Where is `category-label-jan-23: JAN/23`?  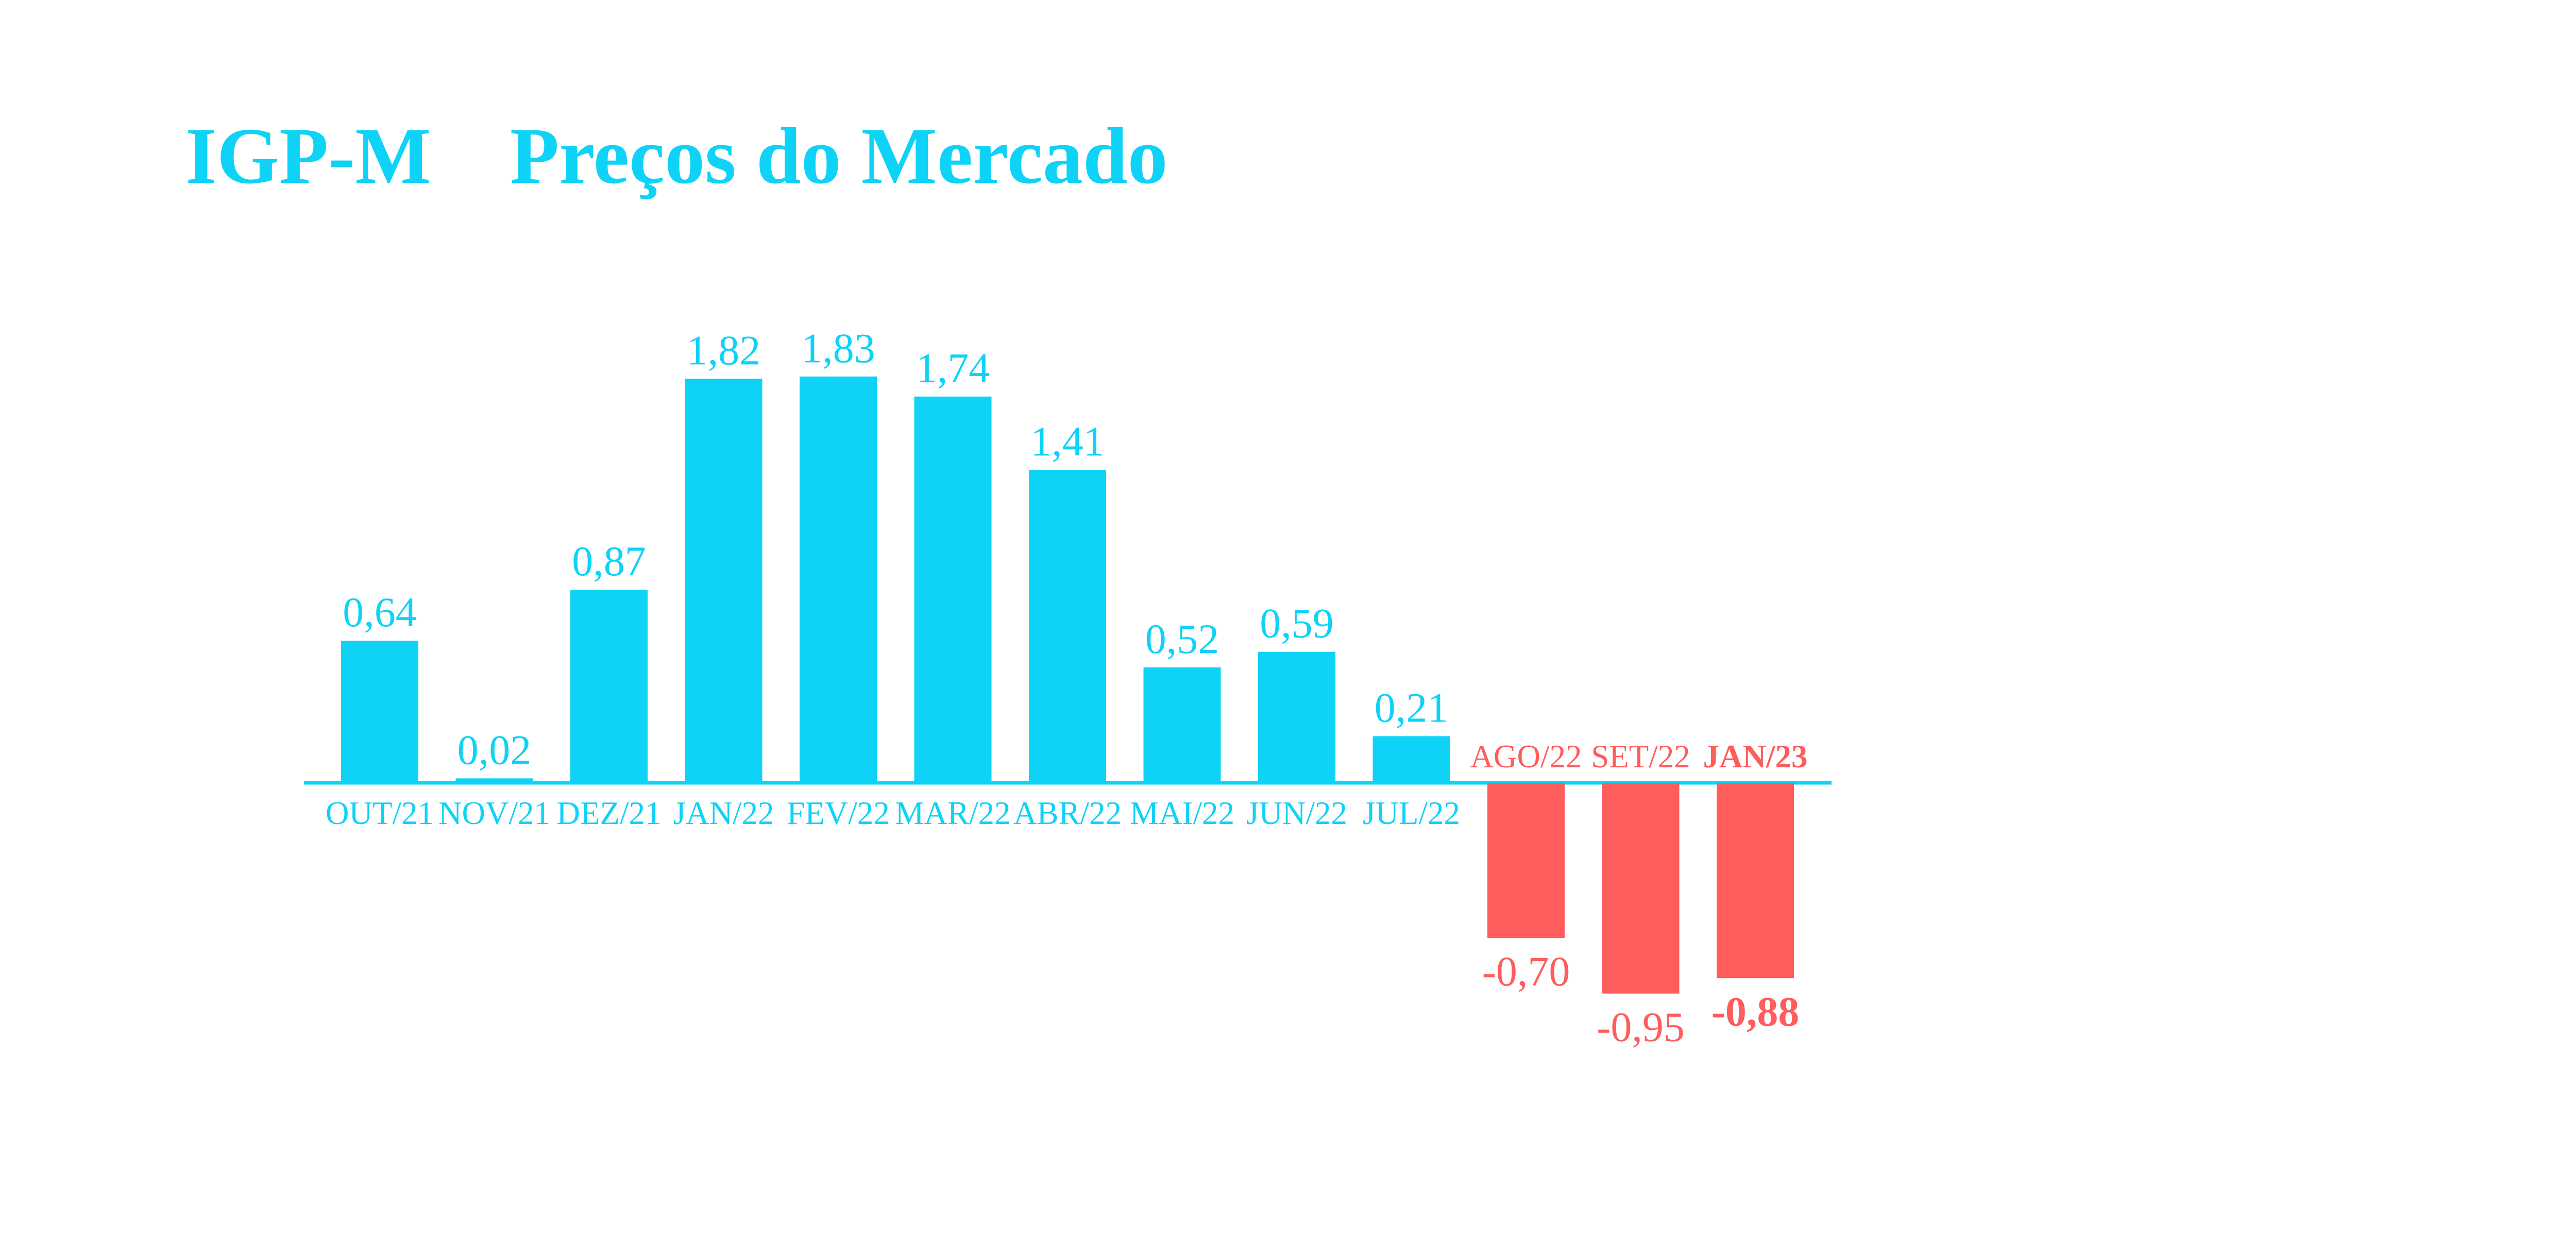 category-label-jan-23: JAN/23 is located at coordinates (1755, 757).